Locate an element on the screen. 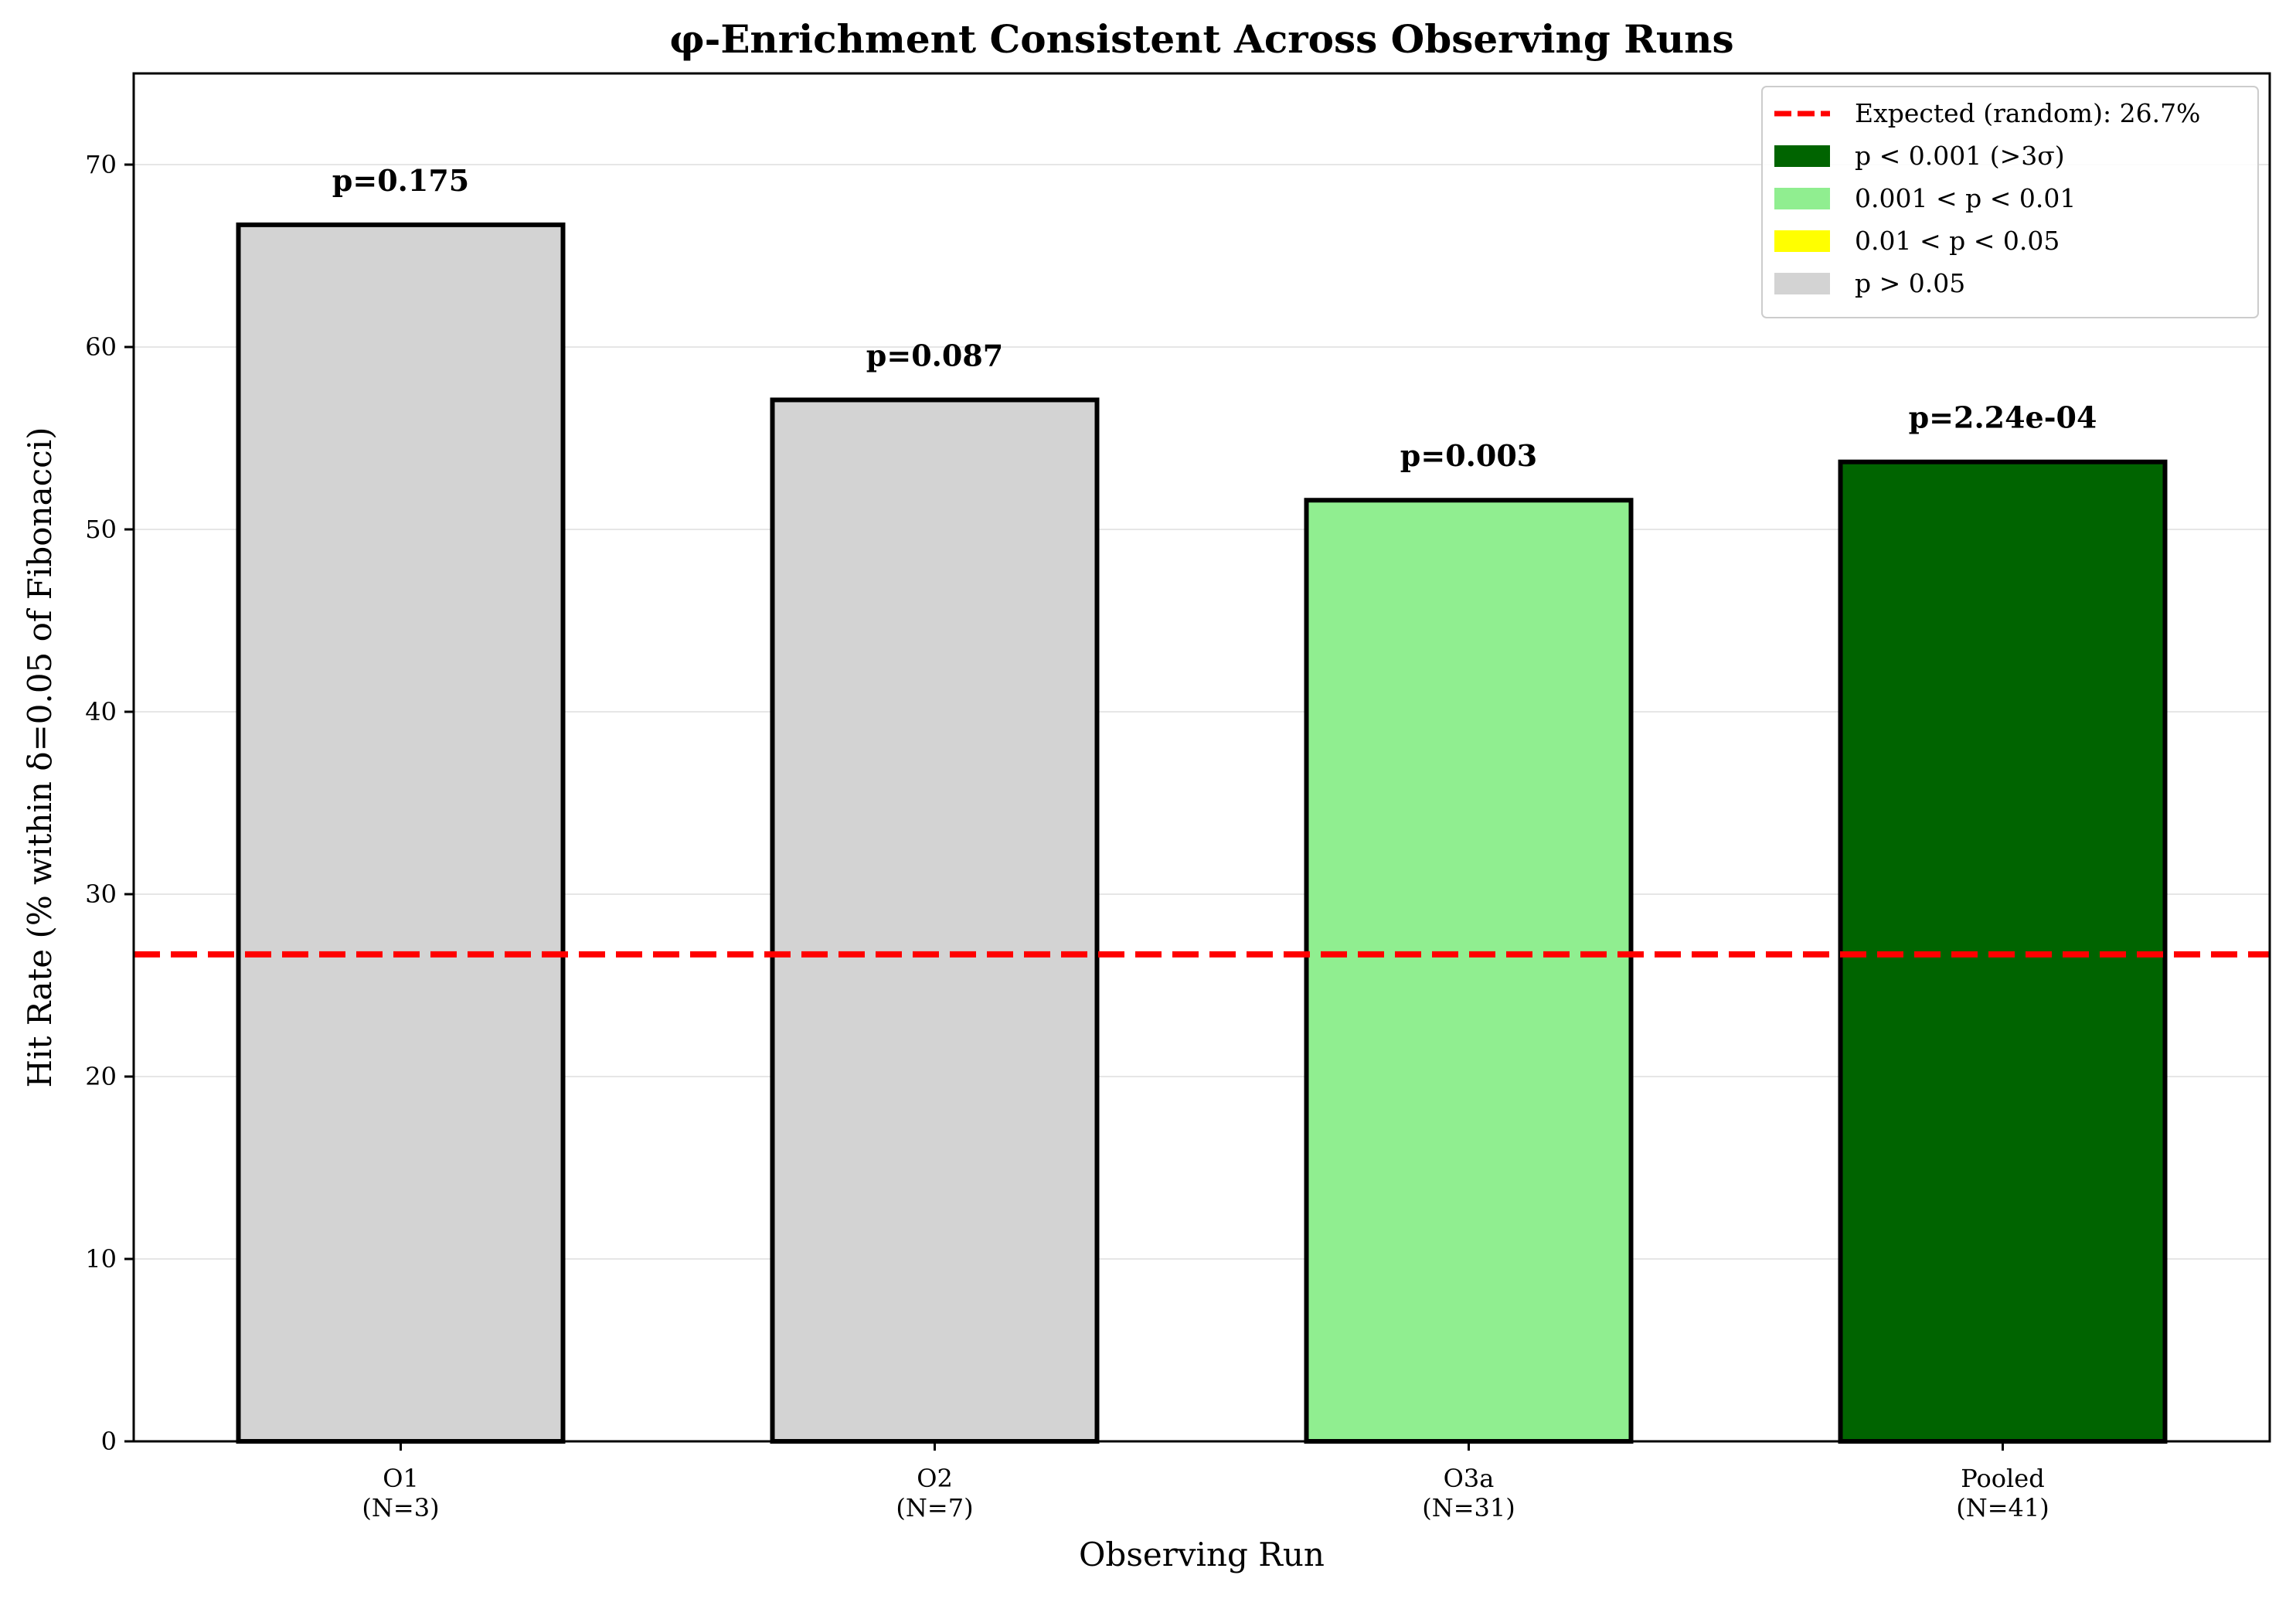 This screenshot has height=1599, width=2296. x-tick-sublabel: (N=3) is located at coordinates (400, 1507).